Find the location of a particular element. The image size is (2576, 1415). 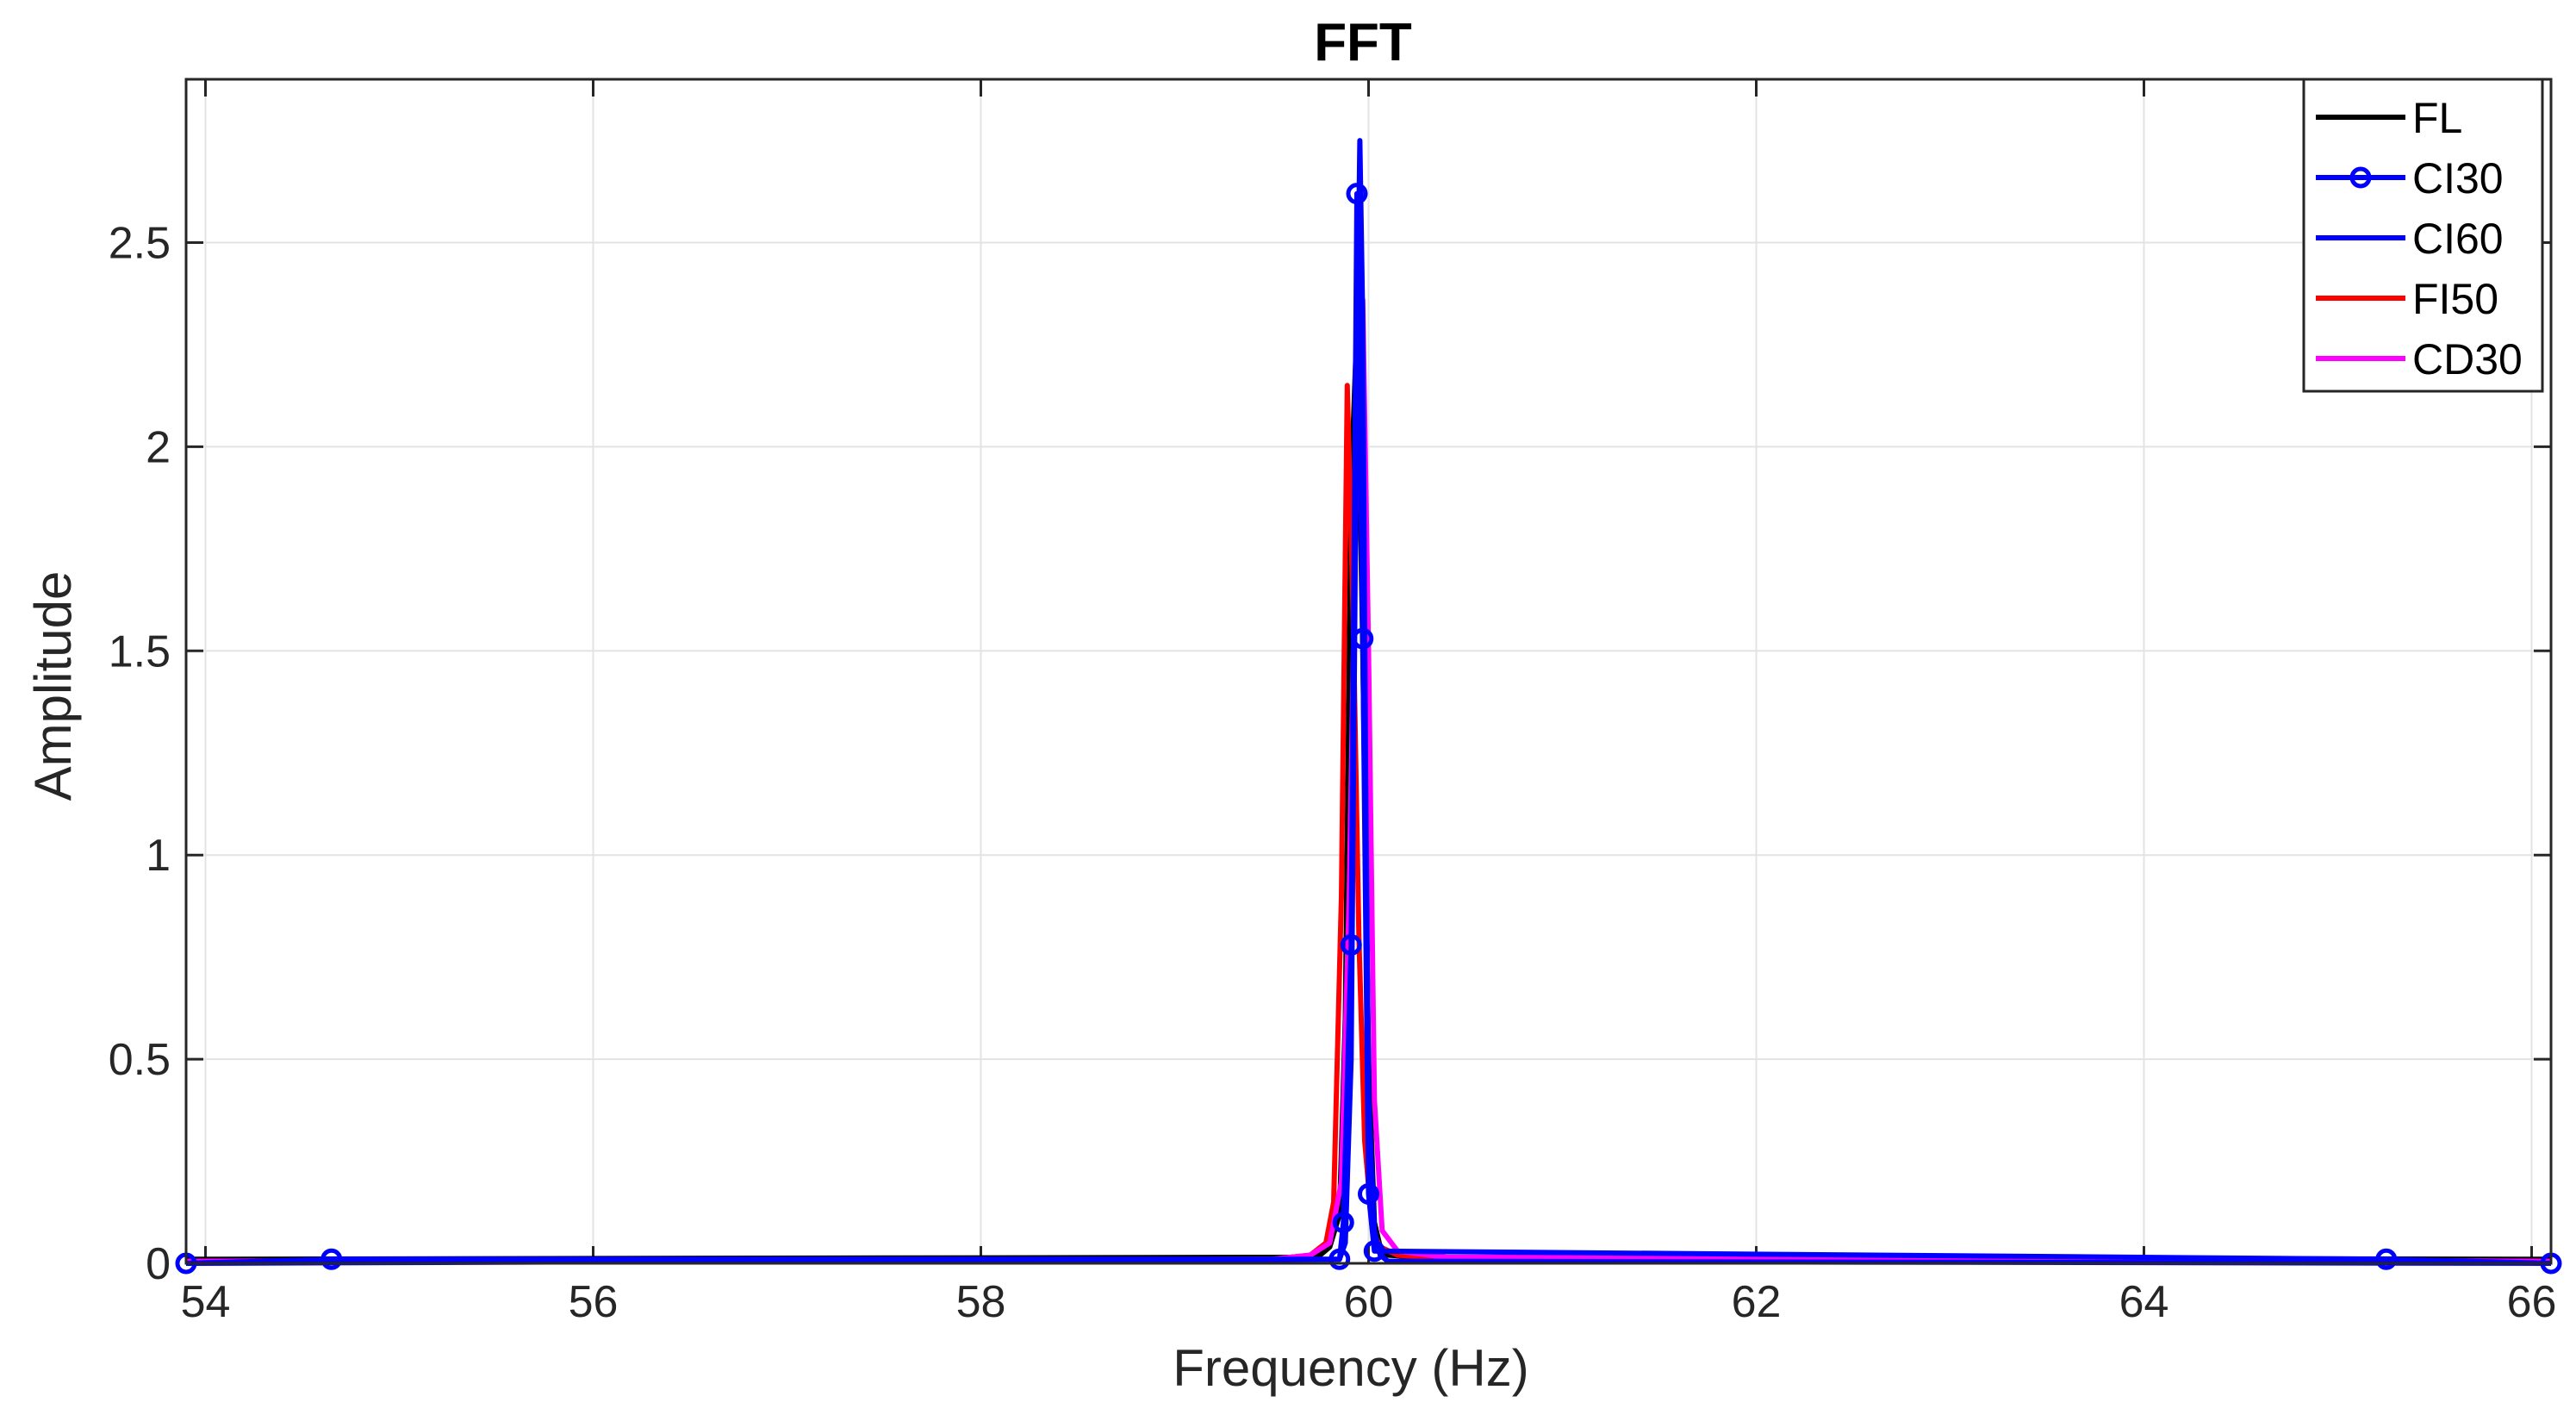

x-axis-label: Frequency (Hz) is located at coordinates (1350, 1368).